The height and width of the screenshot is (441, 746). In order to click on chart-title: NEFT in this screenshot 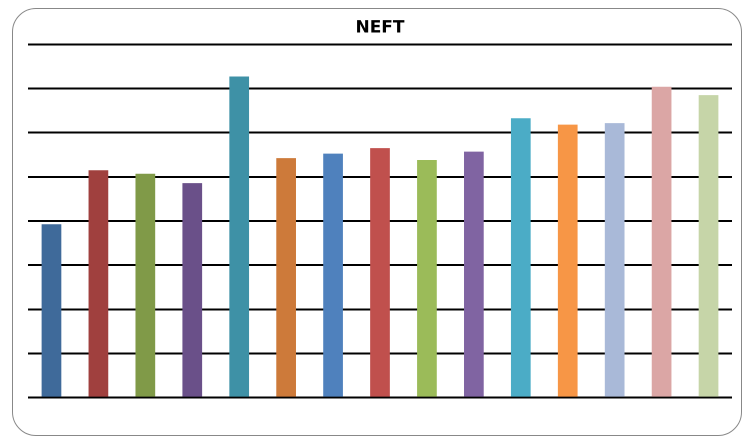, I will do `click(380, 28)`.